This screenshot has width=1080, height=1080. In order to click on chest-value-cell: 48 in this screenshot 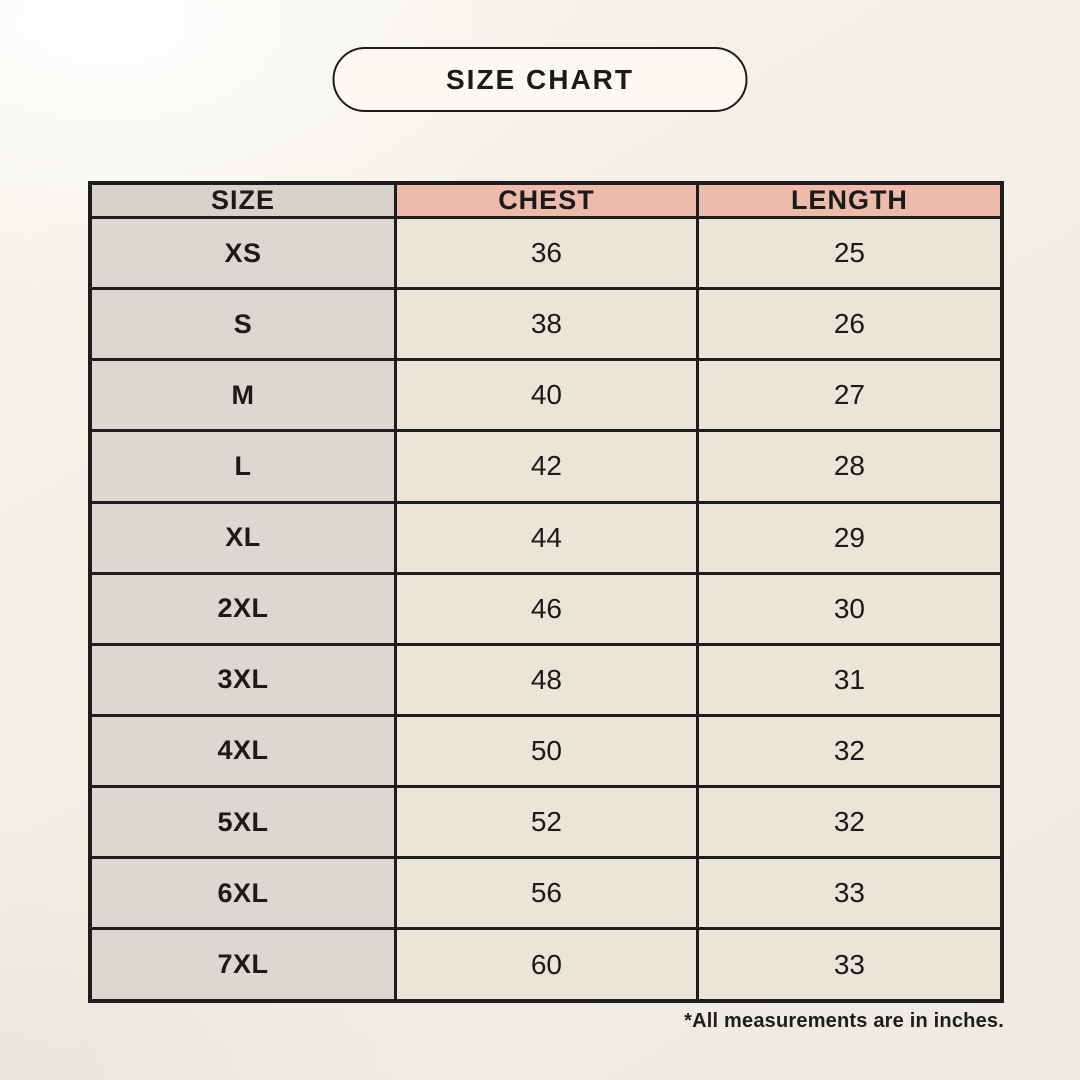, I will do `click(546, 679)`.